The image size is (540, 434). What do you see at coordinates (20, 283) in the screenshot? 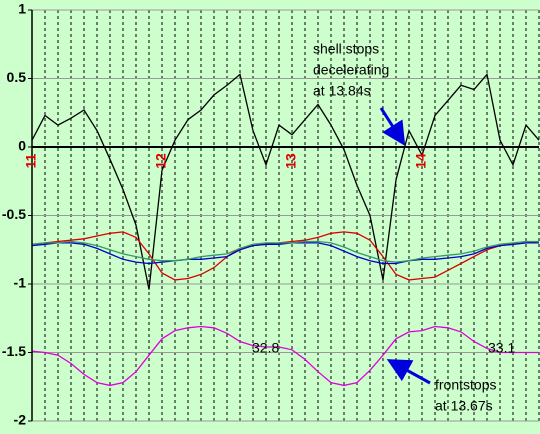
I see `y-tick-label: -1` at bounding box center [20, 283].